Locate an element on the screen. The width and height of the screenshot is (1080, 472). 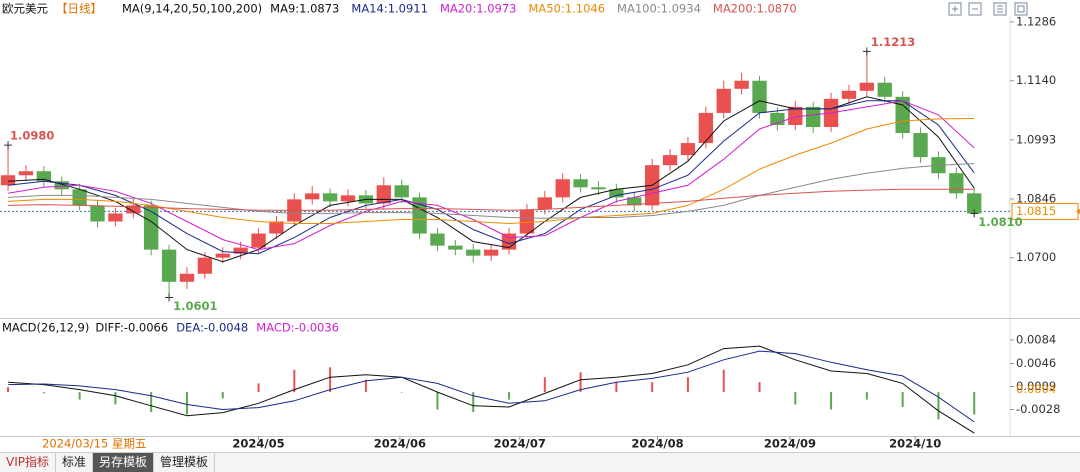
x-tick-label: 2024/10 is located at coordinates (915, 444).